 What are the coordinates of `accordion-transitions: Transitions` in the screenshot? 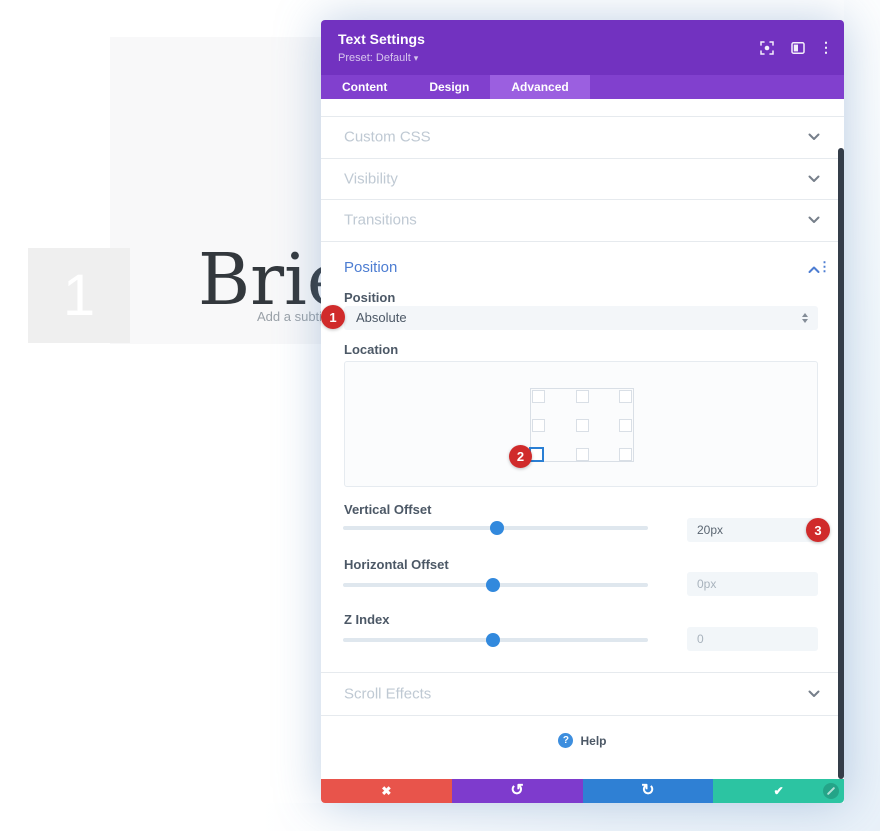 It's located at (582, 220).